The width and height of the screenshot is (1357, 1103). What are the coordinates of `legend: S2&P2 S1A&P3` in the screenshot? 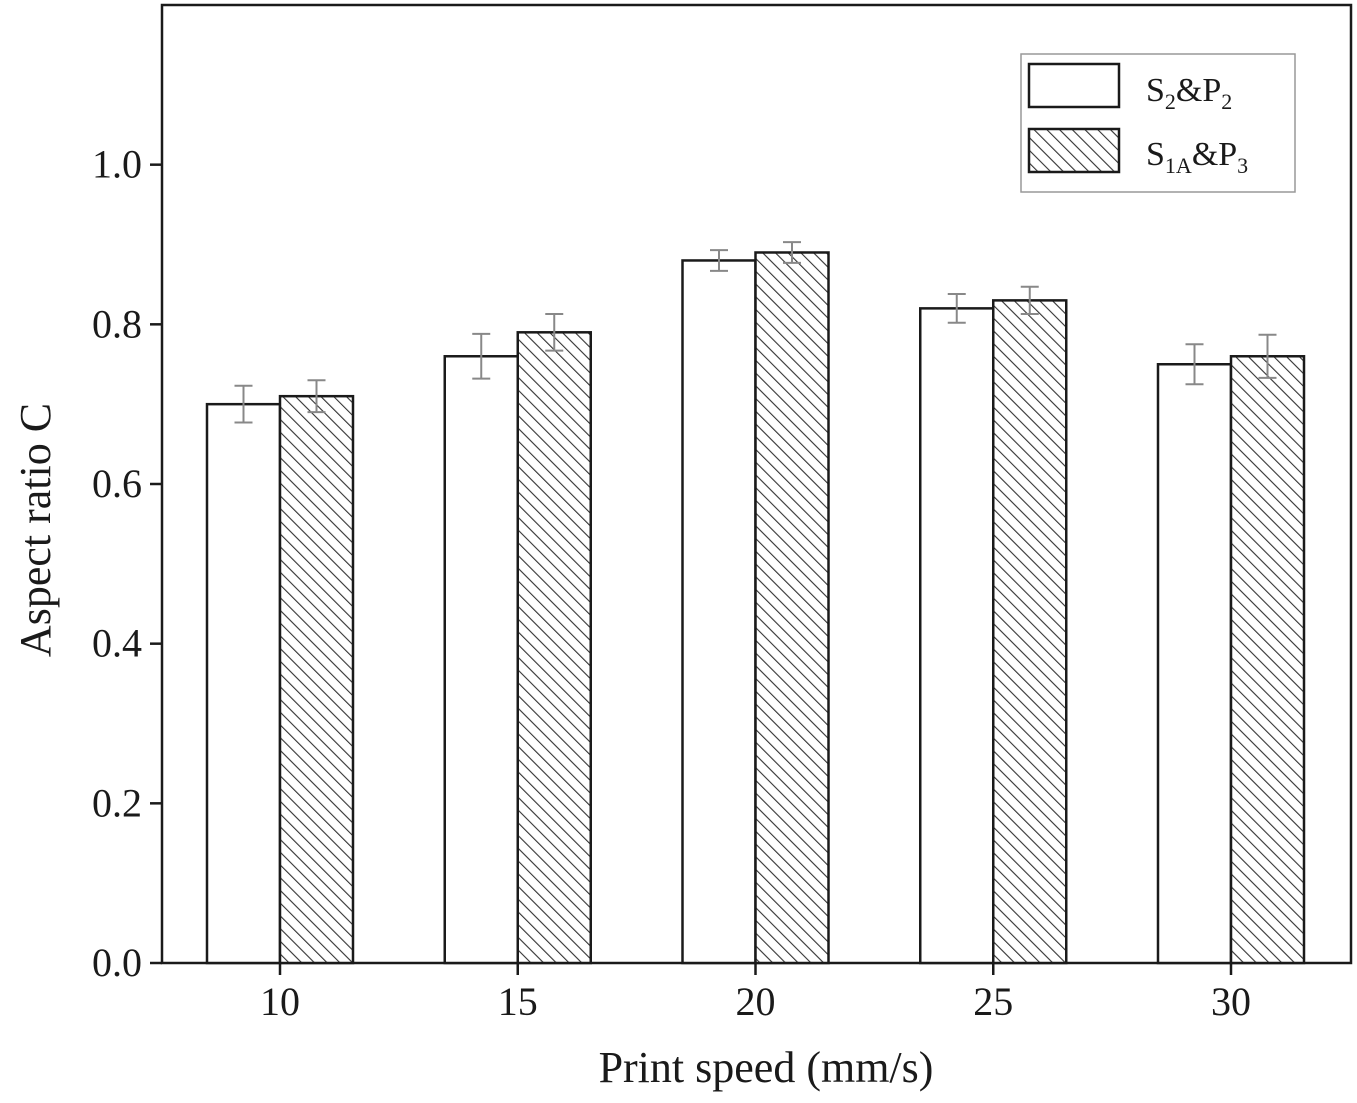 It's located at (1158, 123).